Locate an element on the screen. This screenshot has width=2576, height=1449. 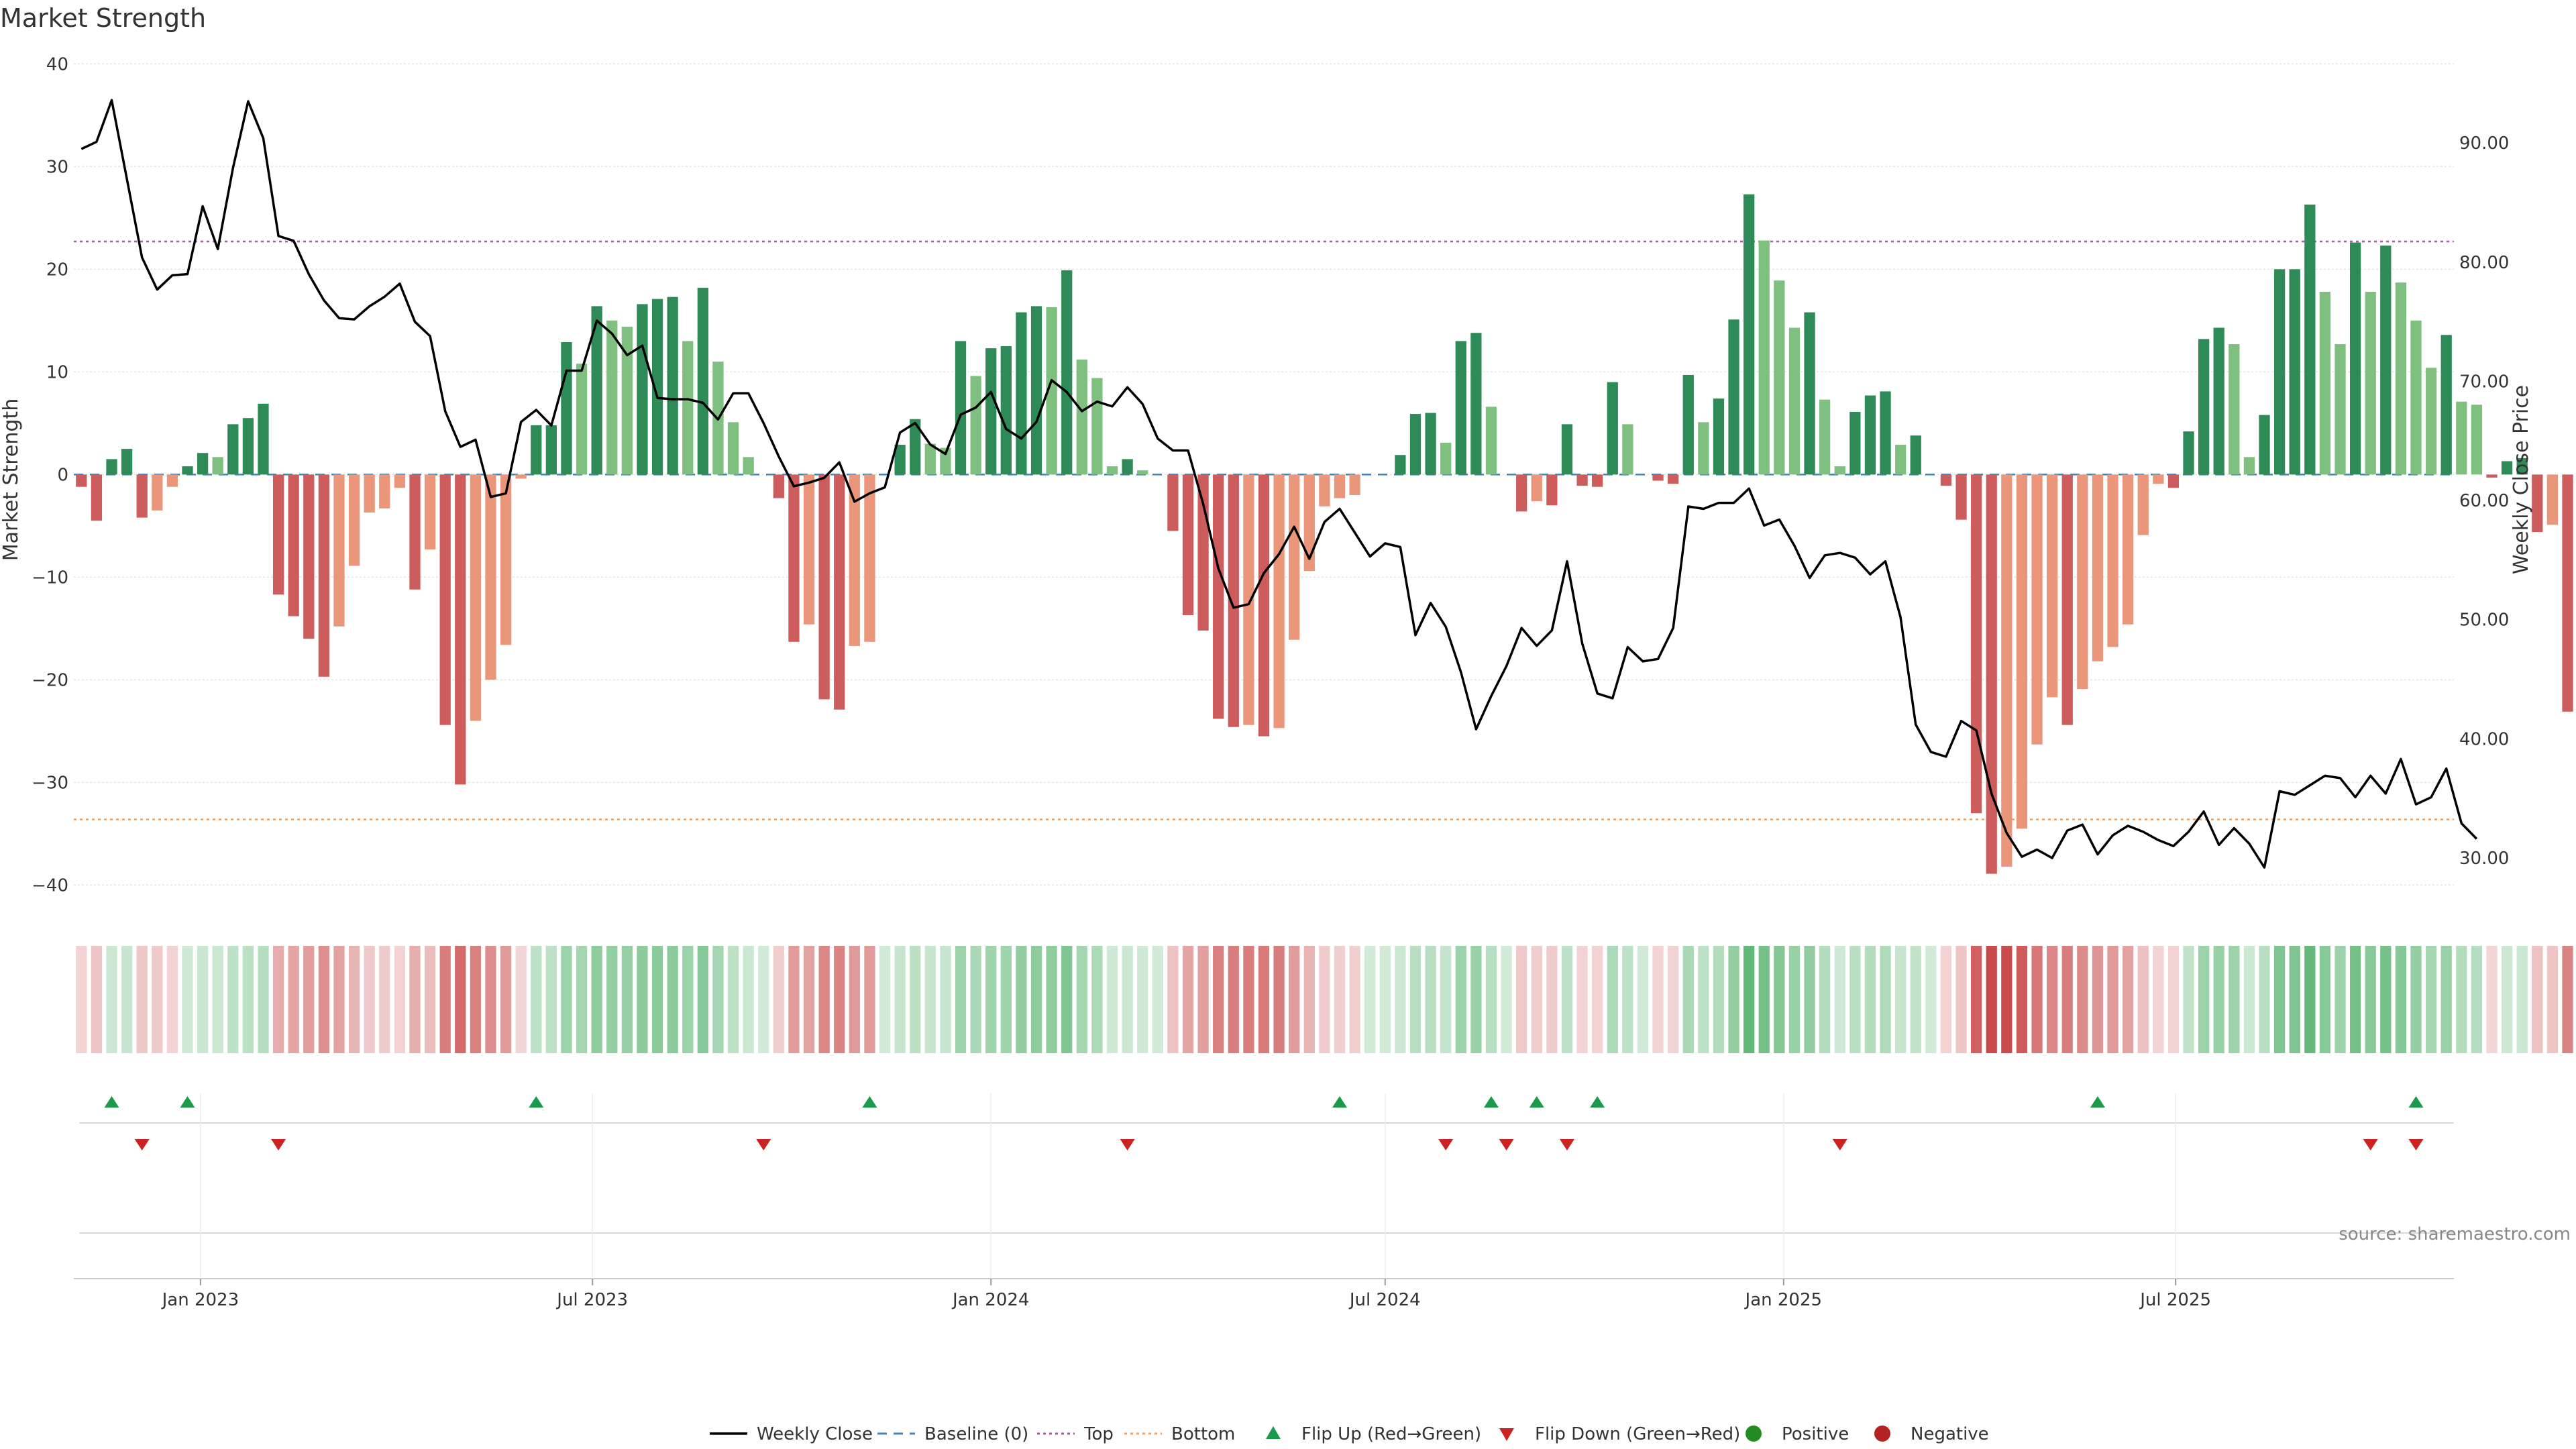
legend-item: Bottom is located at coordinates (1179, 1434).